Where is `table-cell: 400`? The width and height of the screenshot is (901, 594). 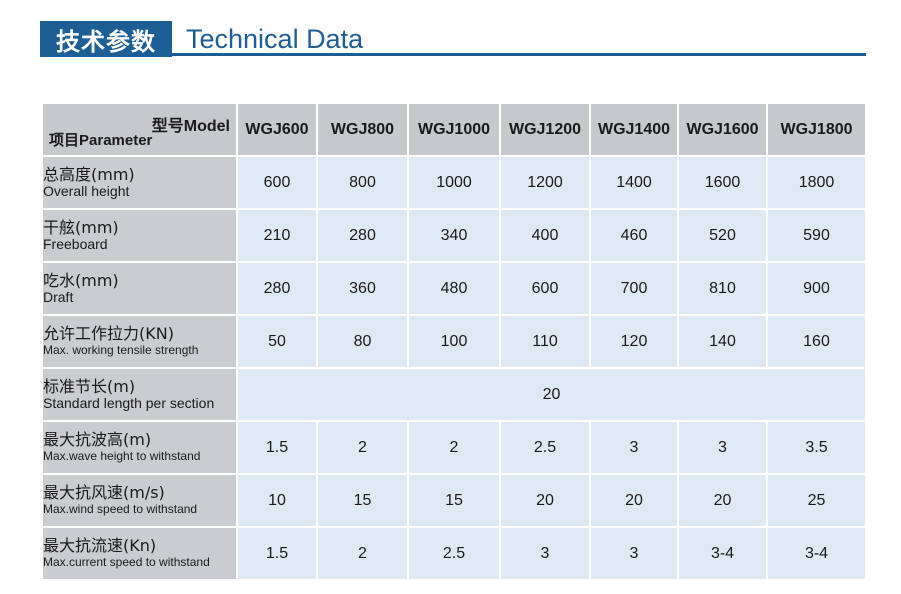 table-cell: 400 is located at coordinates (545, 235).